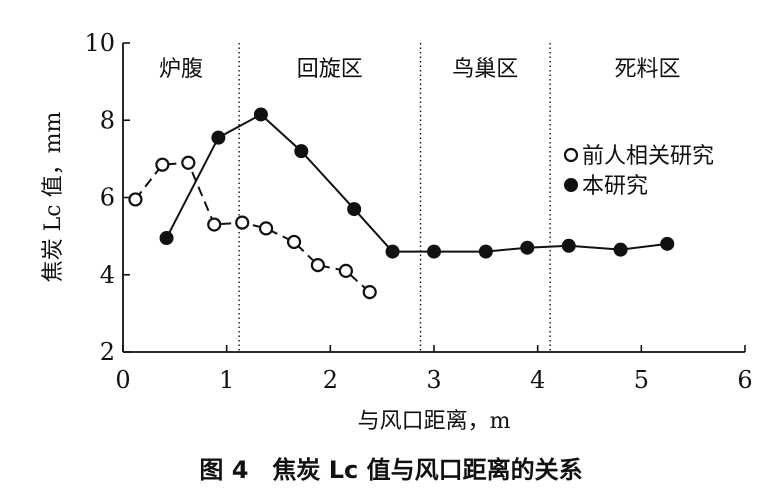  What do you see at coordinates (107, 275) in the screenshot?
I see `y-tick-label: 4` at bounding box center [107, 275].